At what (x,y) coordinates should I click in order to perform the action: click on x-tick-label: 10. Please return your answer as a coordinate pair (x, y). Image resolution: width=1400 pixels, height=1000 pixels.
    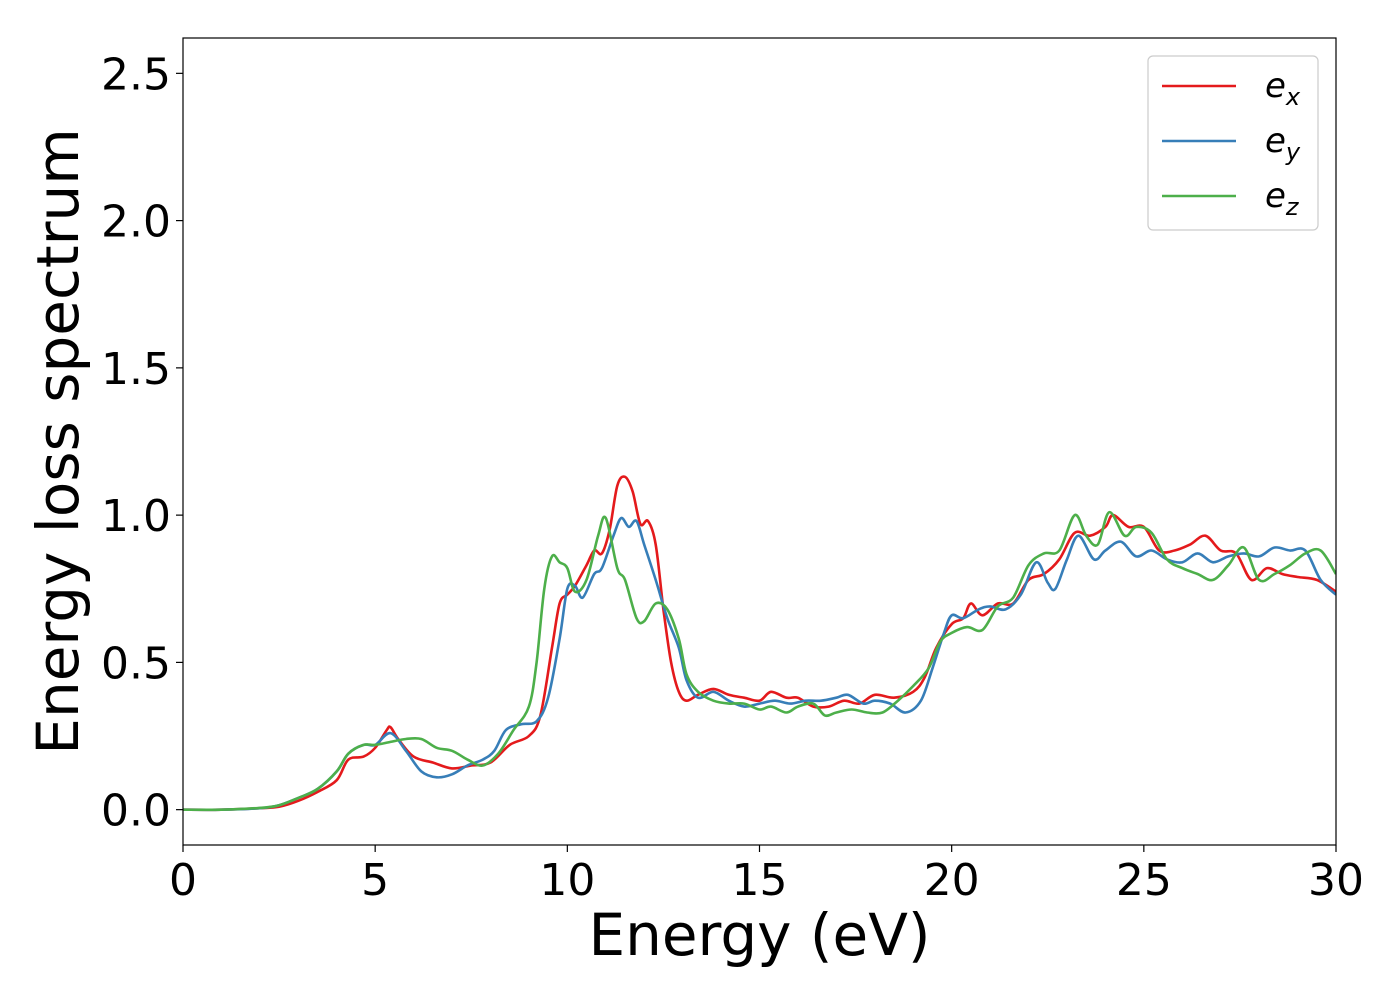
    Looking at the image, I should click on (567, 880).